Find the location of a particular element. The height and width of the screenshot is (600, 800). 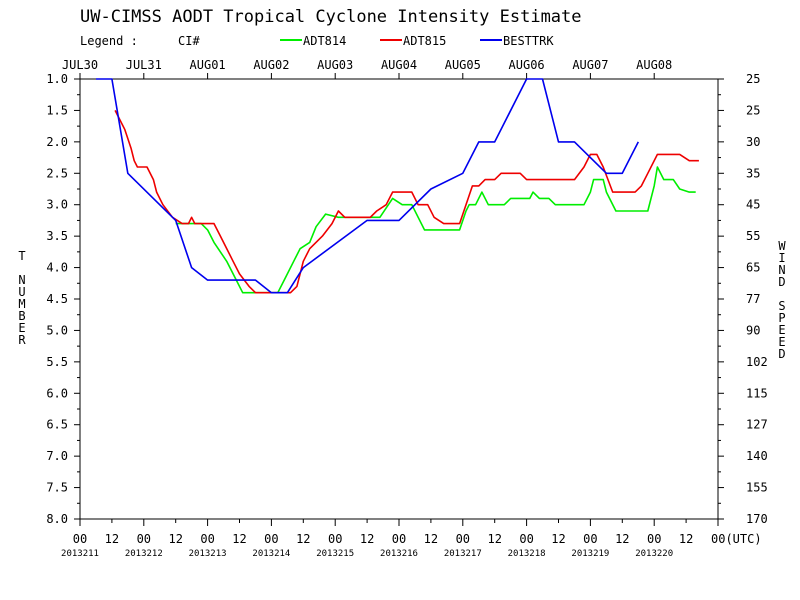

y-left-tick-label: 7.0 is located at coordinates (57, 456).